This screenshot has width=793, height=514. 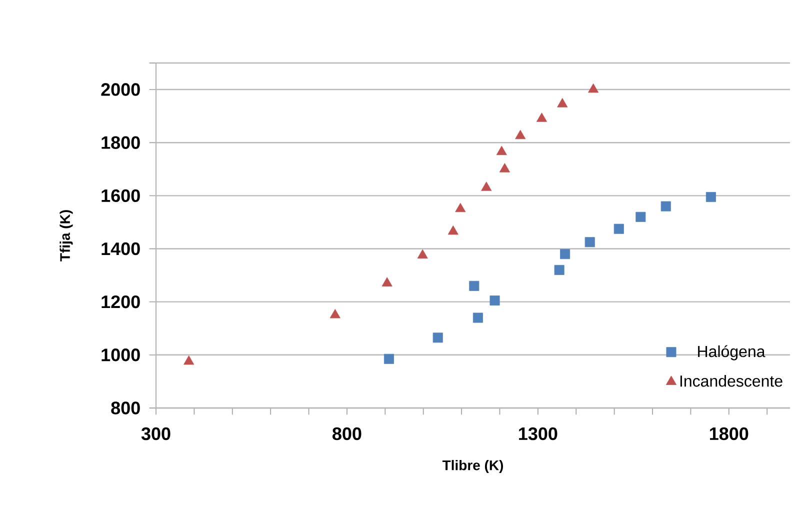 What do you see at coordinates (121, 249) in the screenshot?
I see `y-tick-label: 1400` at bounding box center [121, 249].